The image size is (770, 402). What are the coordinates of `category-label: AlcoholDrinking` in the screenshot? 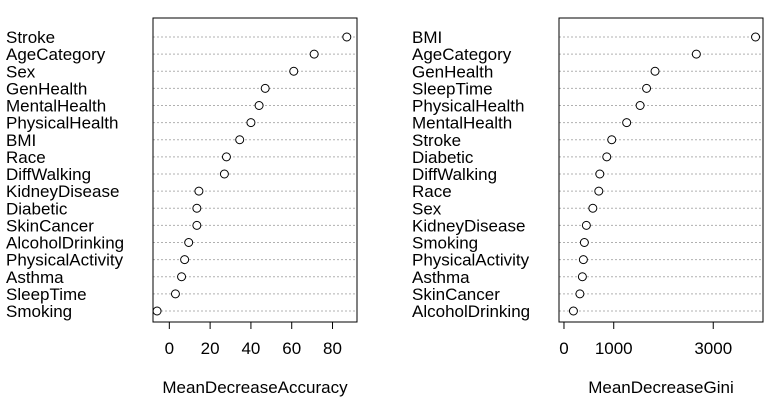 It's located at (471, 311).